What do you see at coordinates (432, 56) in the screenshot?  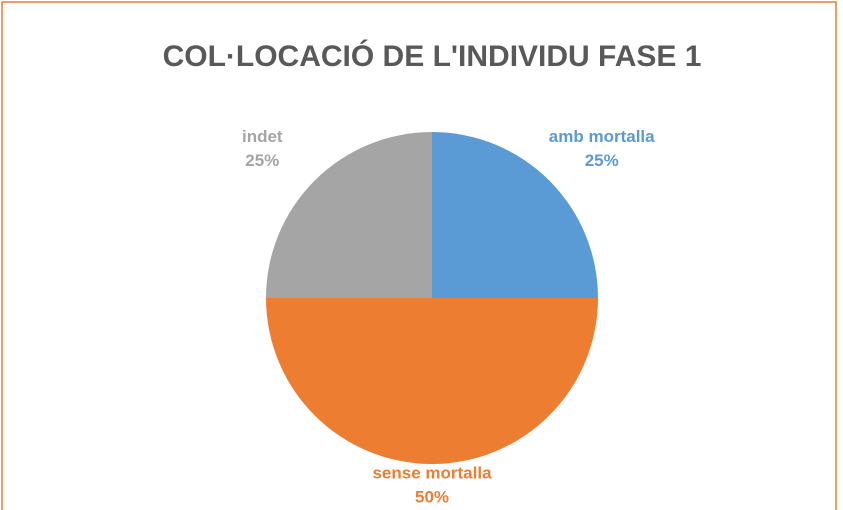 I see `chart-title: COL·LOCACIÓ DE L'INDIVIDU FASE 1` at bounding box center [432, 56].